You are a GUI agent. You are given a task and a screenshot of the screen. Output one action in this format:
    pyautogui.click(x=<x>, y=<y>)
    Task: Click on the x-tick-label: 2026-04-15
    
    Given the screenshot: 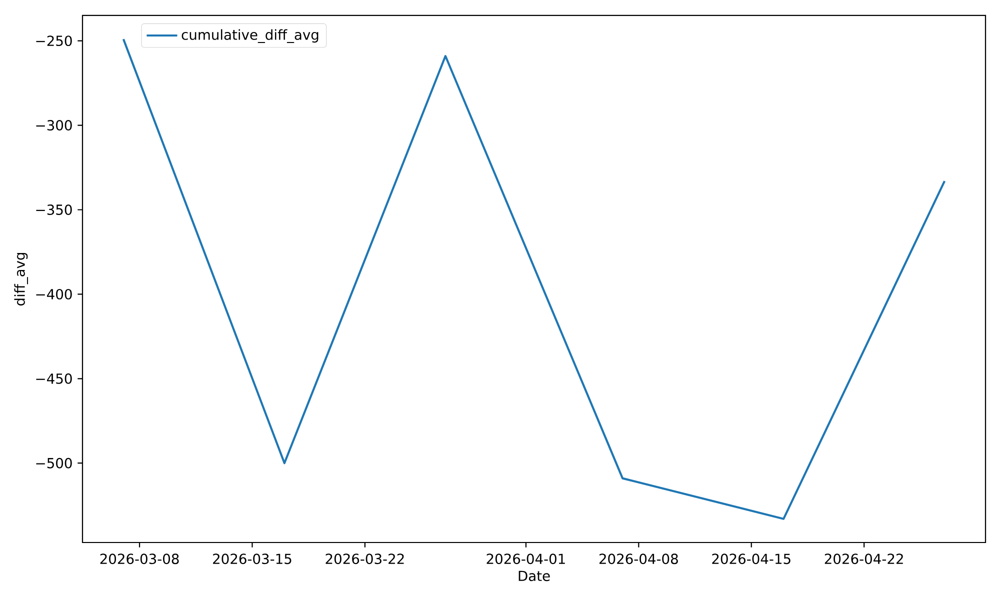 What is the action you would take?
    pyautogui.click(x=751, y=559)
    